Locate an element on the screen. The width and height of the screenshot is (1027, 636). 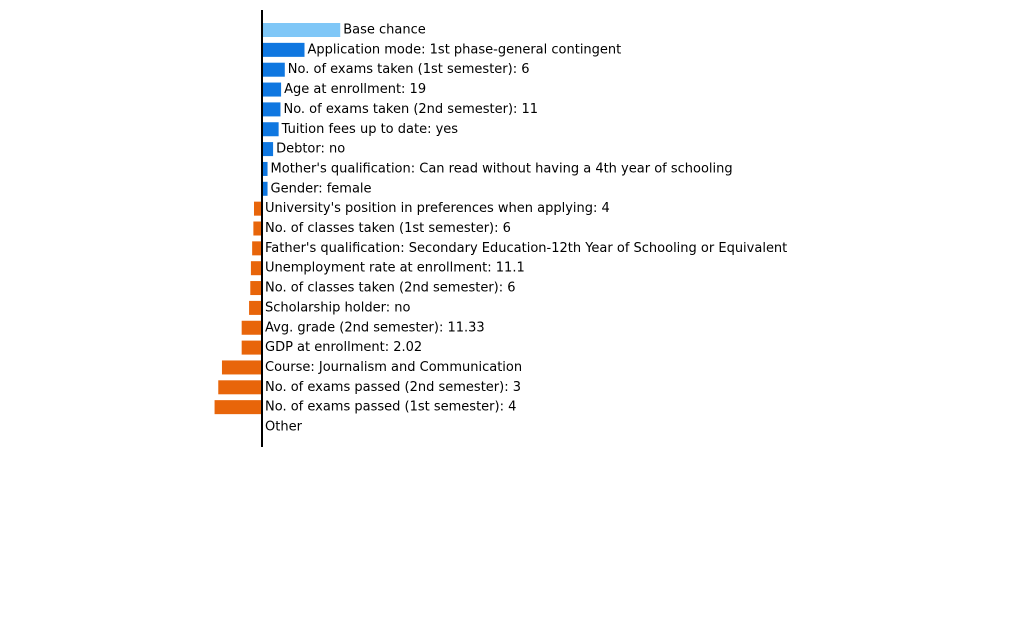
bar-label-unemployment-rate-at-enrollment-11-1: Unemployment rate at enrollment: 11.1 is located at coordinates (395, 268).